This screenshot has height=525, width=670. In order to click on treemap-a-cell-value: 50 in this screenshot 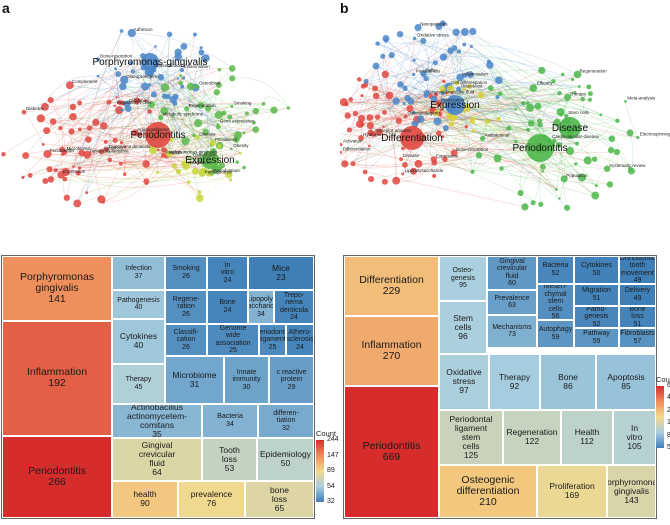, I will do `click(285, 463)`.